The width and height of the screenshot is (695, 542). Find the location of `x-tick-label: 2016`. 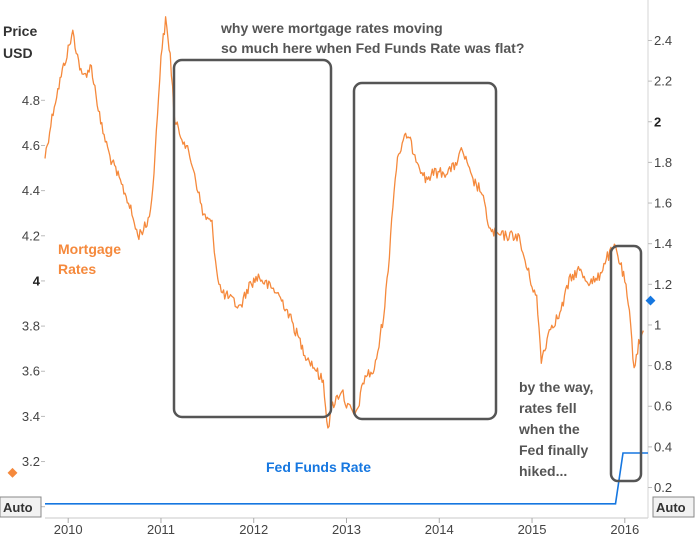

x-tick-label: 2016 is located at coordinates (624, 529).